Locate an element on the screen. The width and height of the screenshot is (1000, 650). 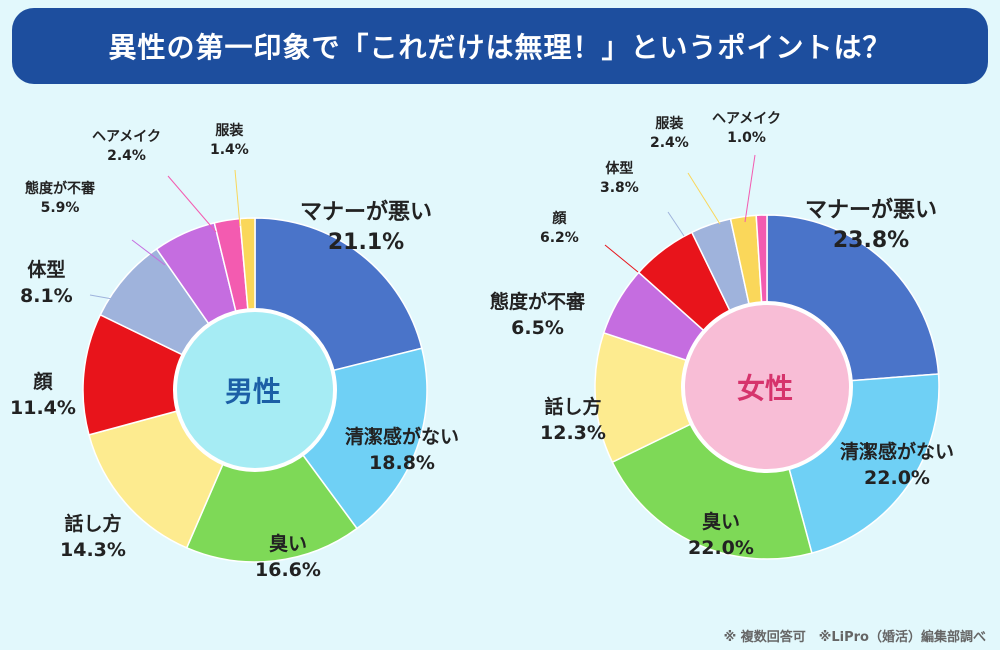
value-label: 23.8% is located at coordinates (871, 240).